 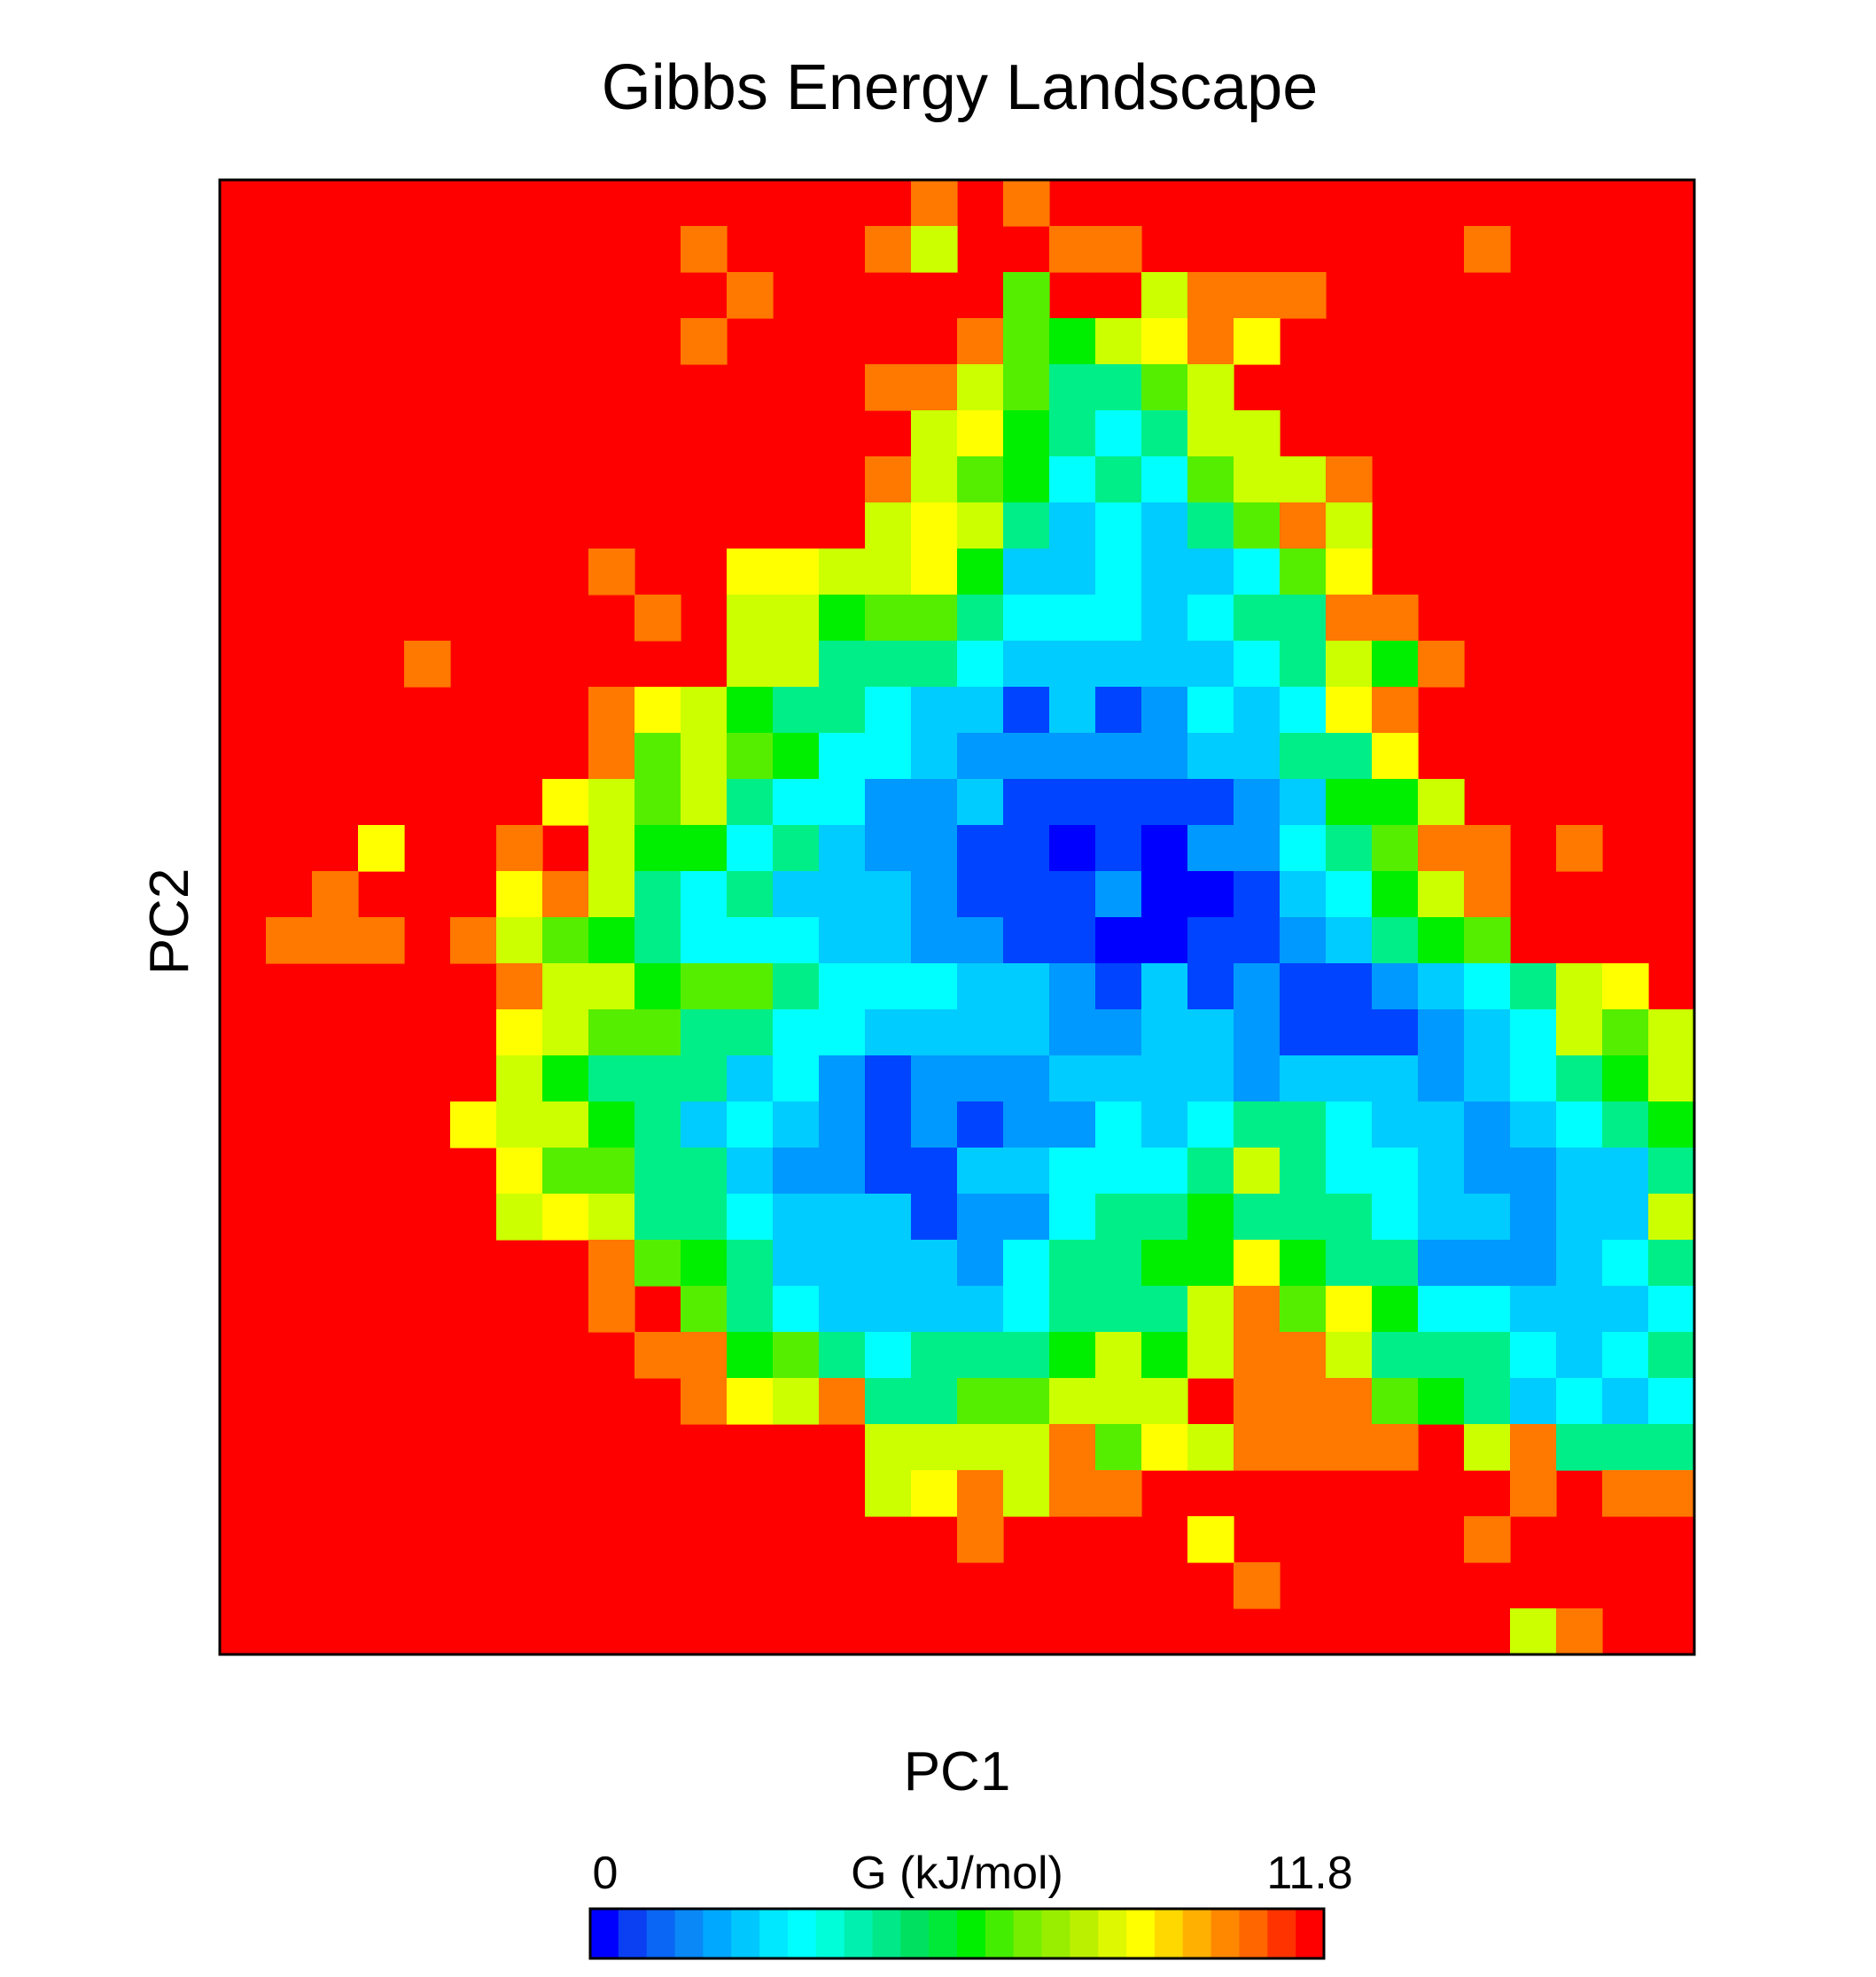 What do you see at coordinates (957, 1933) in the screenshot?
I see `colorbar-frame` at bounding box center [957, 1933].